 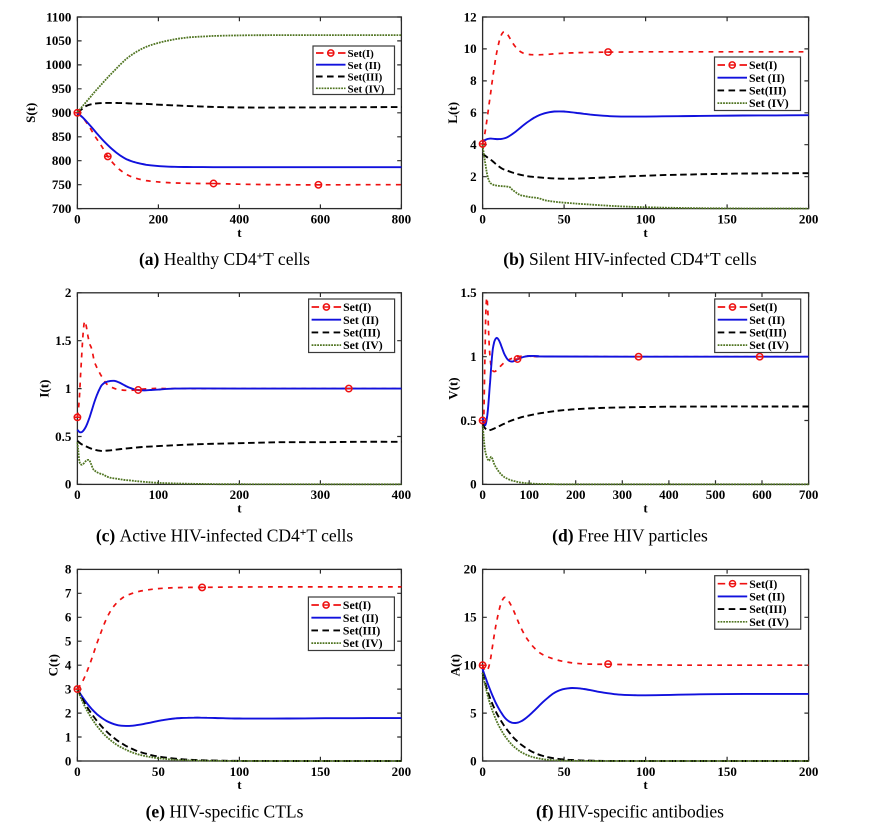 I want to click on svg-text:(c) Active HIV-infected CD4+T: (c) Active HIV-infected CD4+T cells, so click(x=225, y=535).